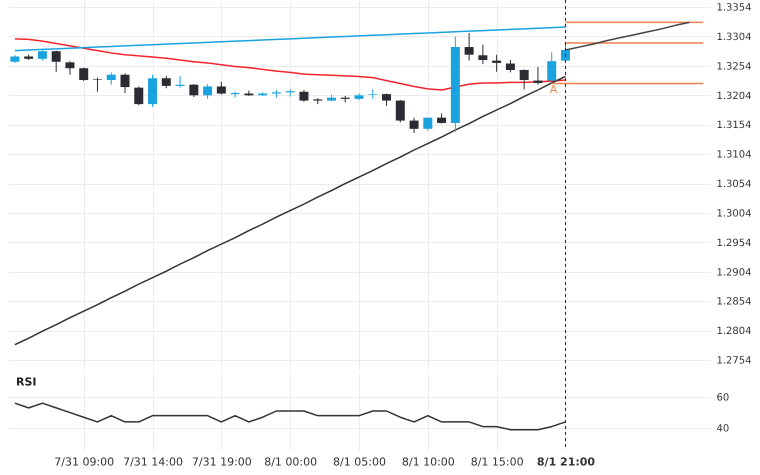 Image resolution: width=760 pixels, height=475 pixels. Describe the element at coordinates (734, 8) in the screenshot. I see `y-tick-label: 1.3354` at that location.